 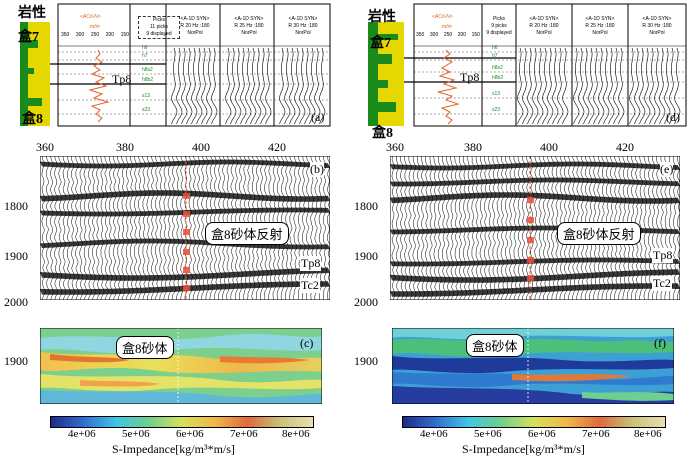 What do you see at coordinates (648, 434) in the screenshot?
I see `colorbar-tick: 8e+06` at bounding box center [648, 434].